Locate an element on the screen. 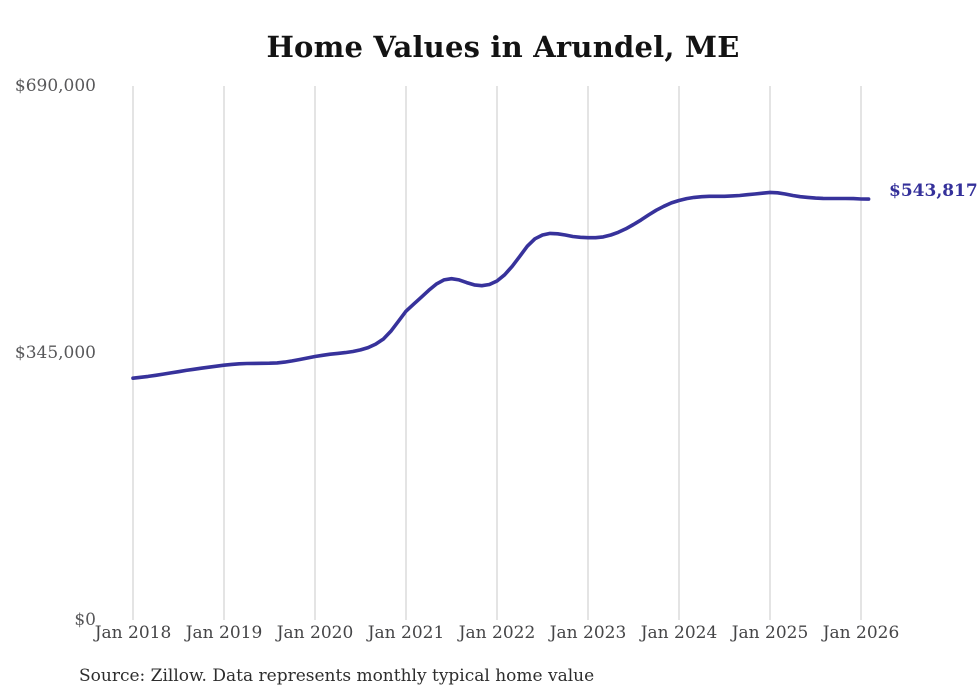 This screenshot has width=980, height=699. y-axis-label: $0 is located at coordinates (85, 620).